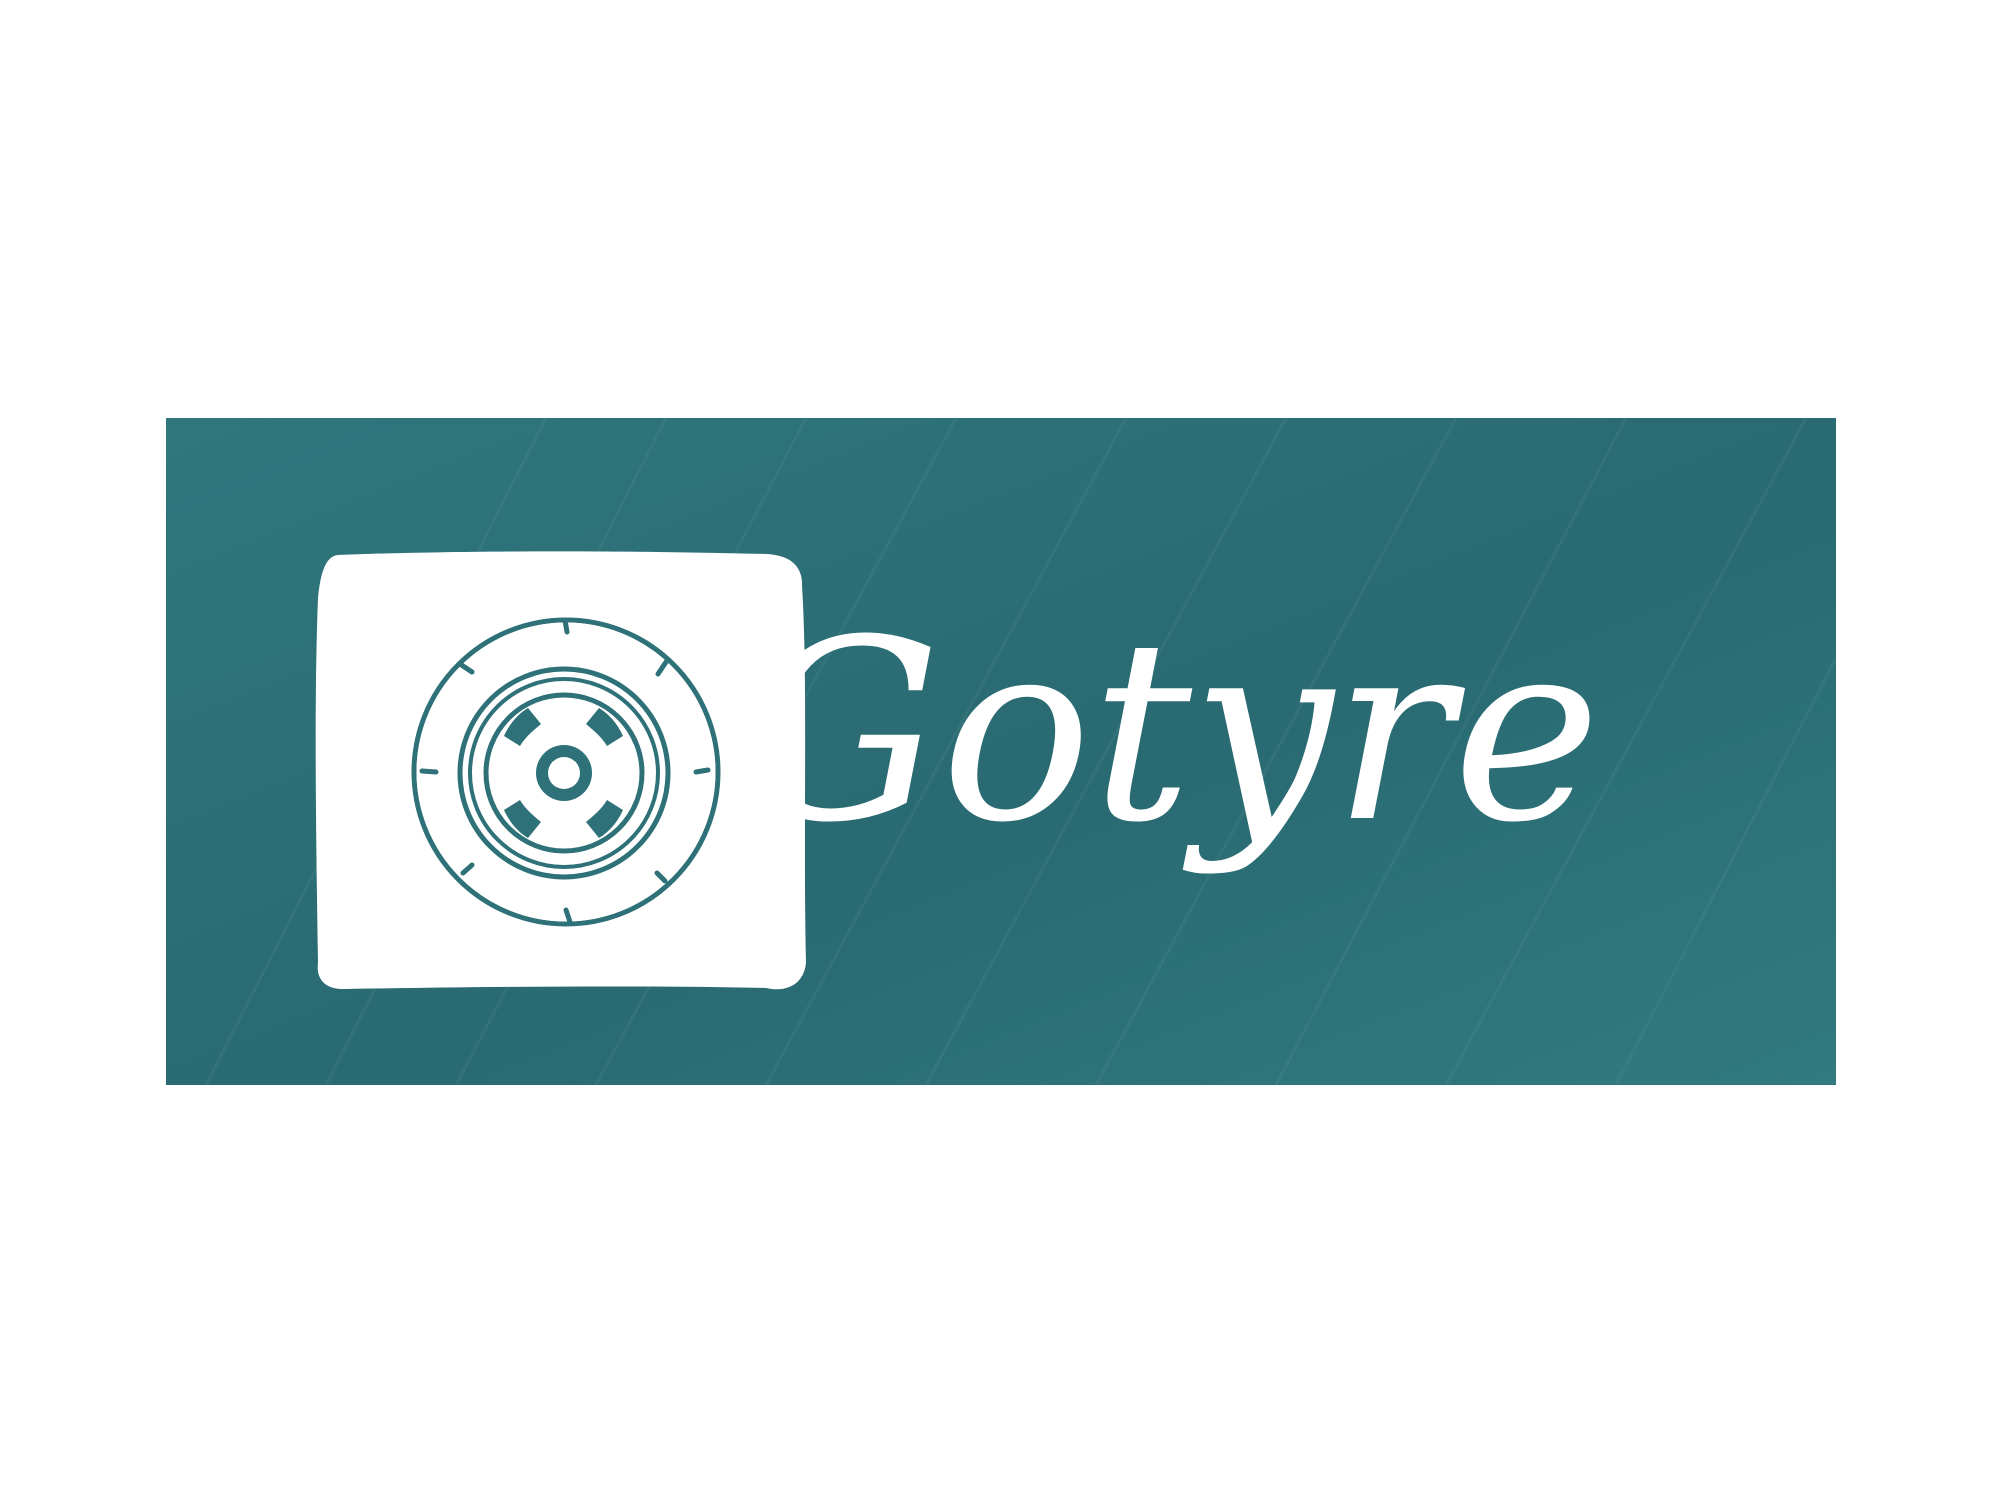  Describe the element at coordinates (560, 770) in the screenshot. I see `tire-lifebuoy-icon` at that location.